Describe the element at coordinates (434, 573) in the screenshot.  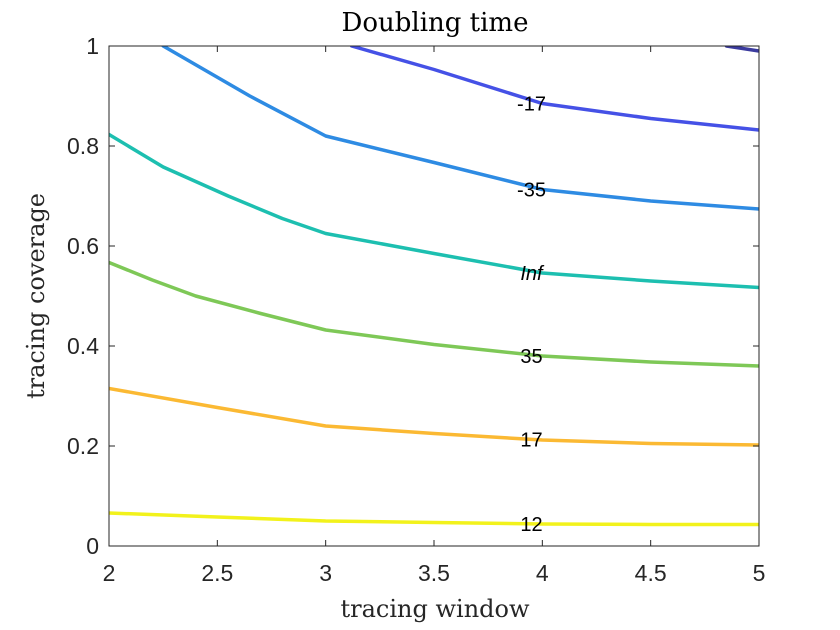
I see `x-tick-label: 3.5` at that location.